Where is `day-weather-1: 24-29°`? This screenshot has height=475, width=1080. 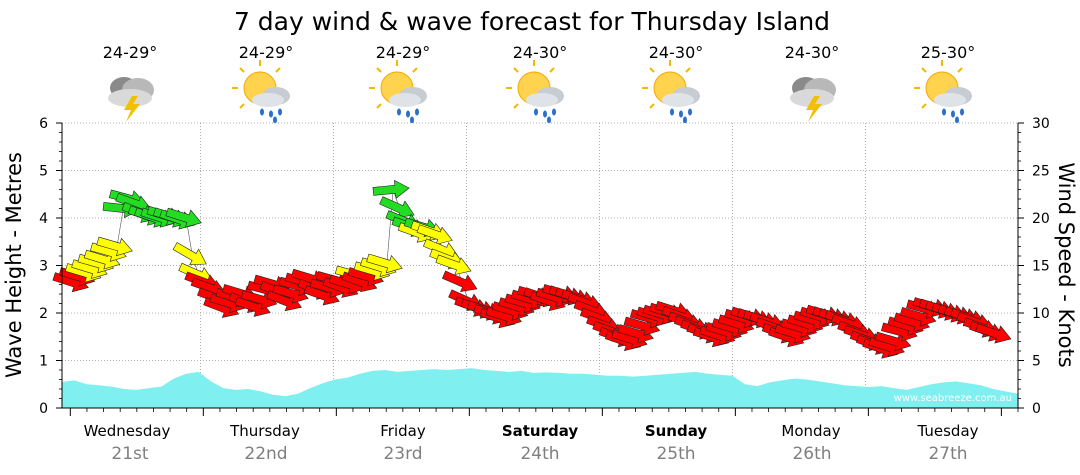
day-weather-1: 24-29° is located at coordinates (262, 83).